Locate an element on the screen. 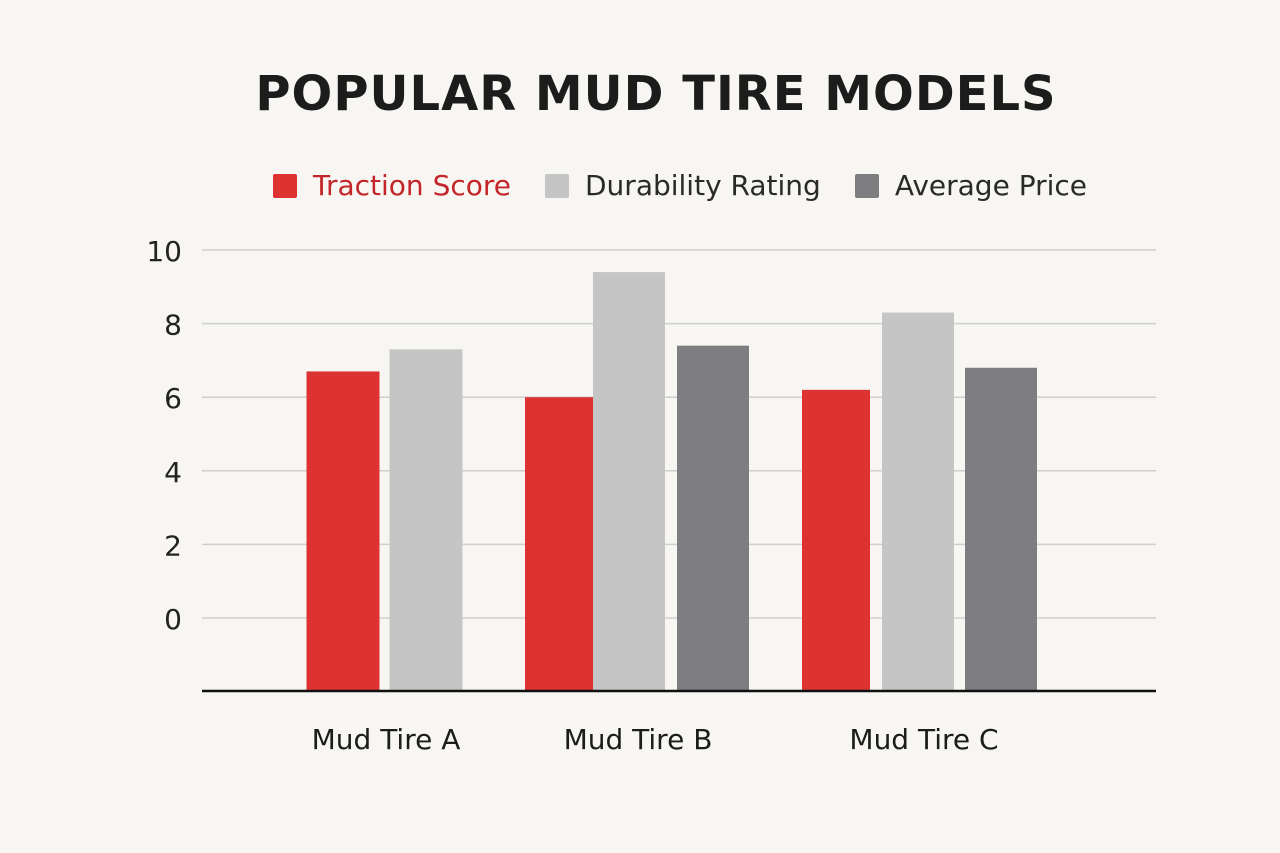 Image resolution: width=1280 pixels, height=853 pixels. y-tick-label-4: 4 is located at coordinates (173, 472).